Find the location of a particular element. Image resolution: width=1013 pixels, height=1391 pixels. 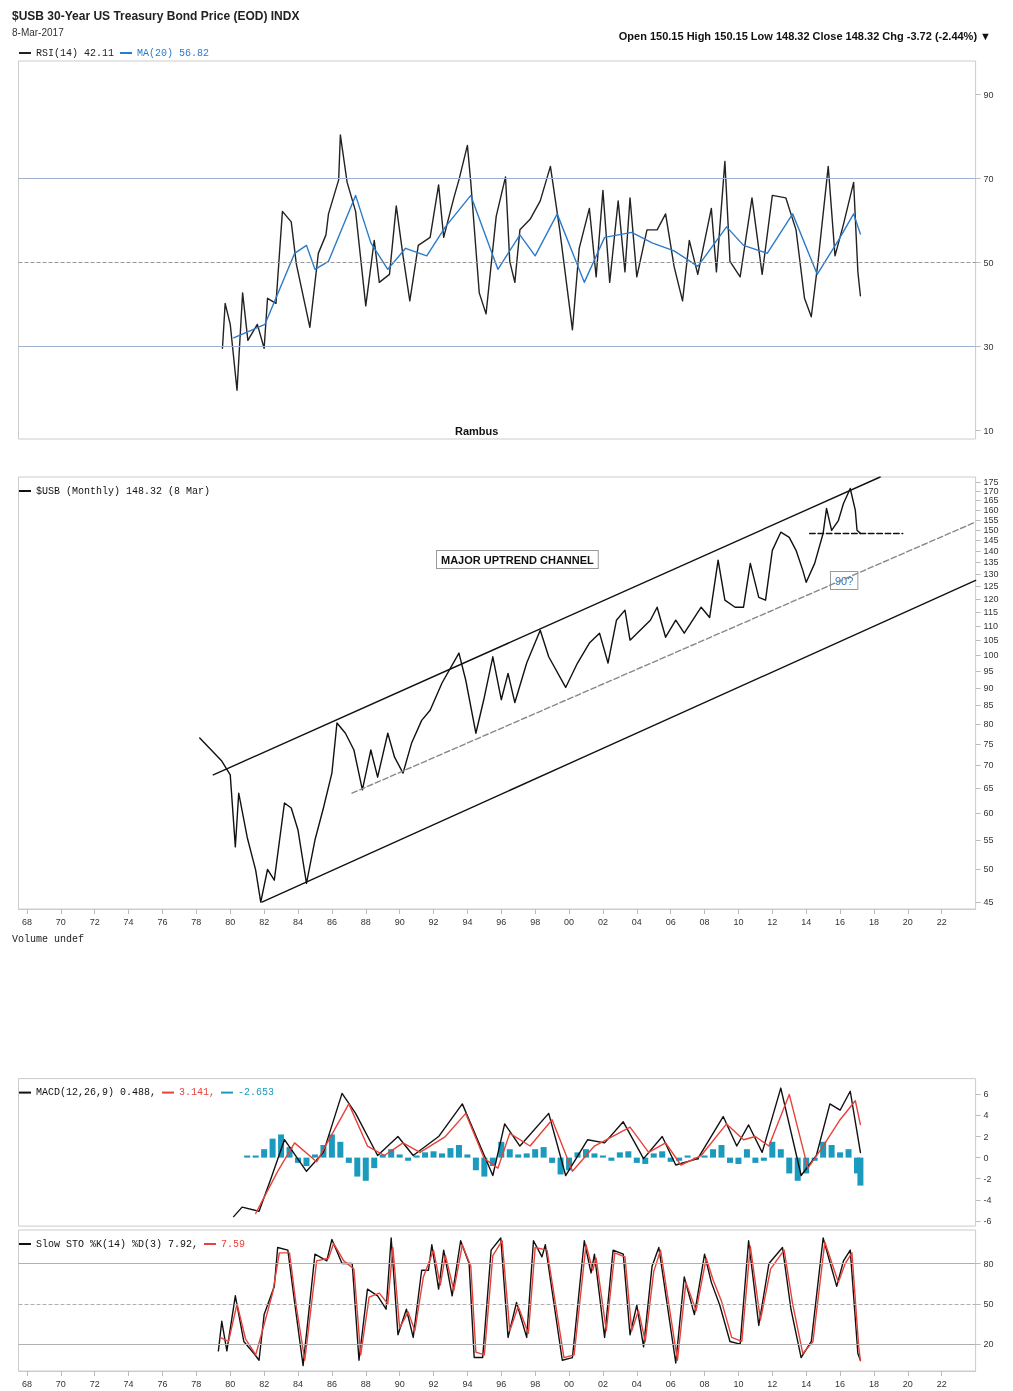

y-tick-label: 140 is located at coordinates (991, 551).